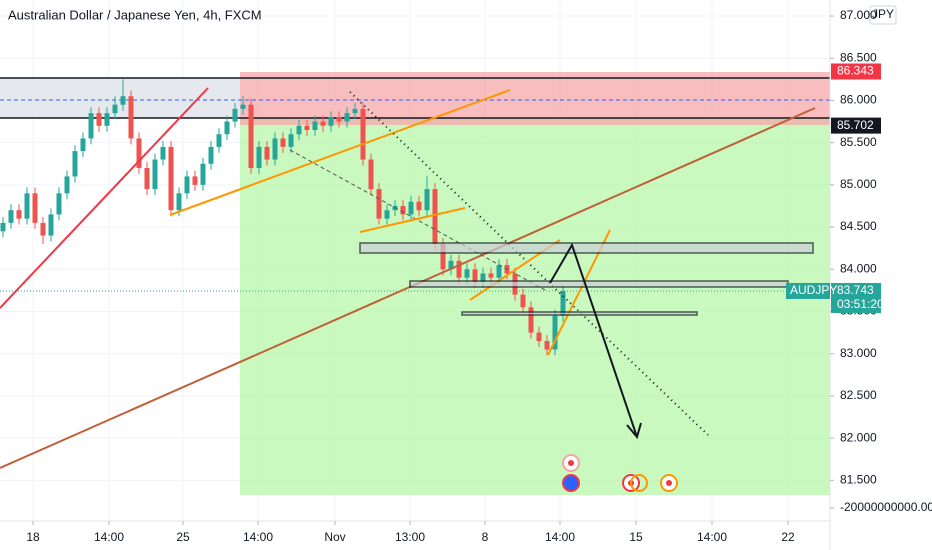  Describe the element at coordinates (788, 537) in the screenshot. I see `x-tick-label: 22` at that location.